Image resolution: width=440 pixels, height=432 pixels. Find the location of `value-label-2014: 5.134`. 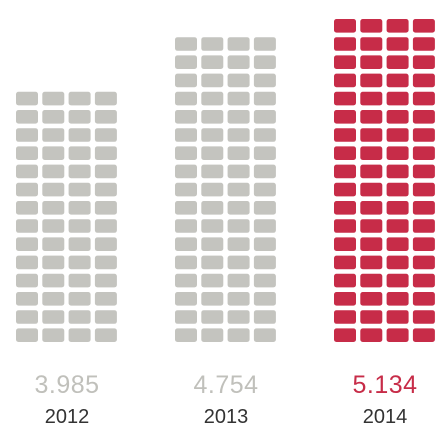

value-label-2014: 5.134 is located at coordinates (385, 385).